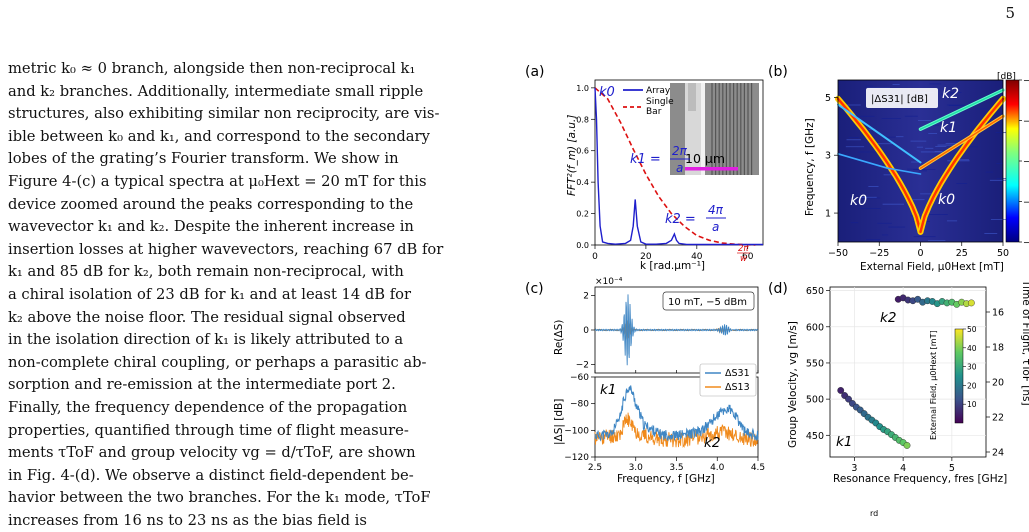 This screenshot has width=1029, height=532. Describe the element at coordinates (998, 348) in the screenshot. I see `right-tick-label: 18` at that location.